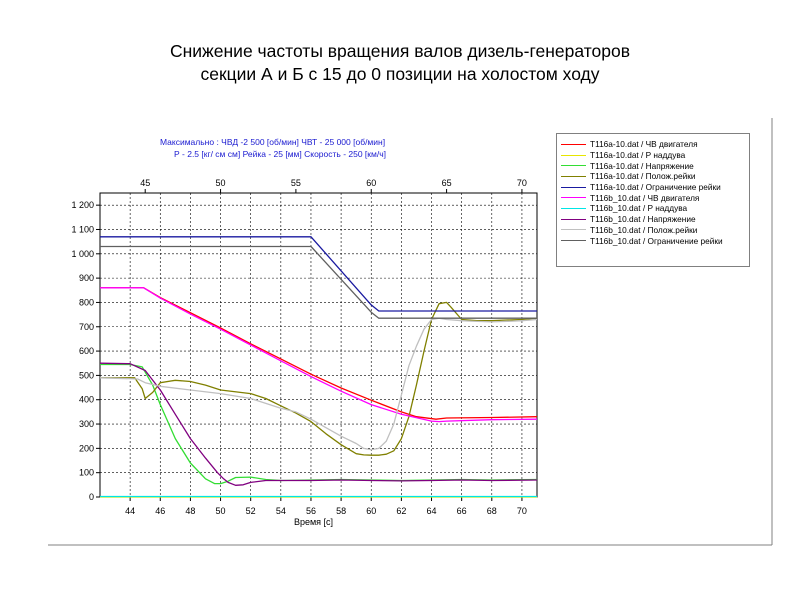 Image resolution: width=800 pixels, height=600 pixels. I want to click on y-tick-label: 600, so click(86, 351).